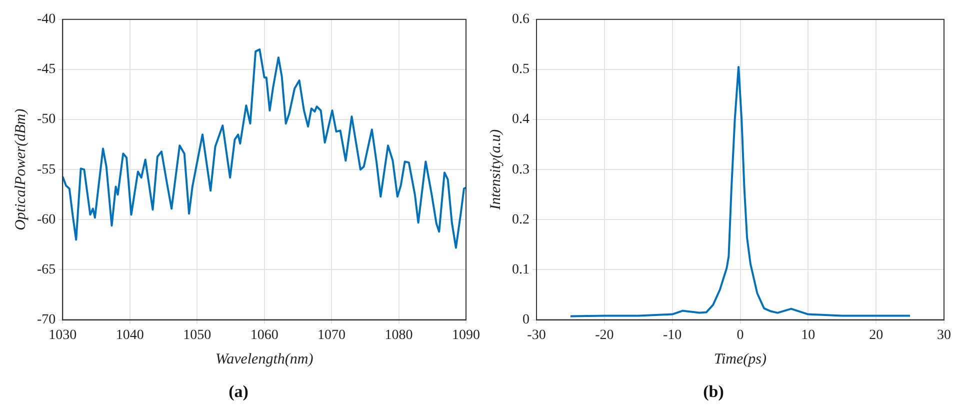 The height and width of the screenshot is (419, 967). I want to click on x-tick-label: -20, so click(604, 335).